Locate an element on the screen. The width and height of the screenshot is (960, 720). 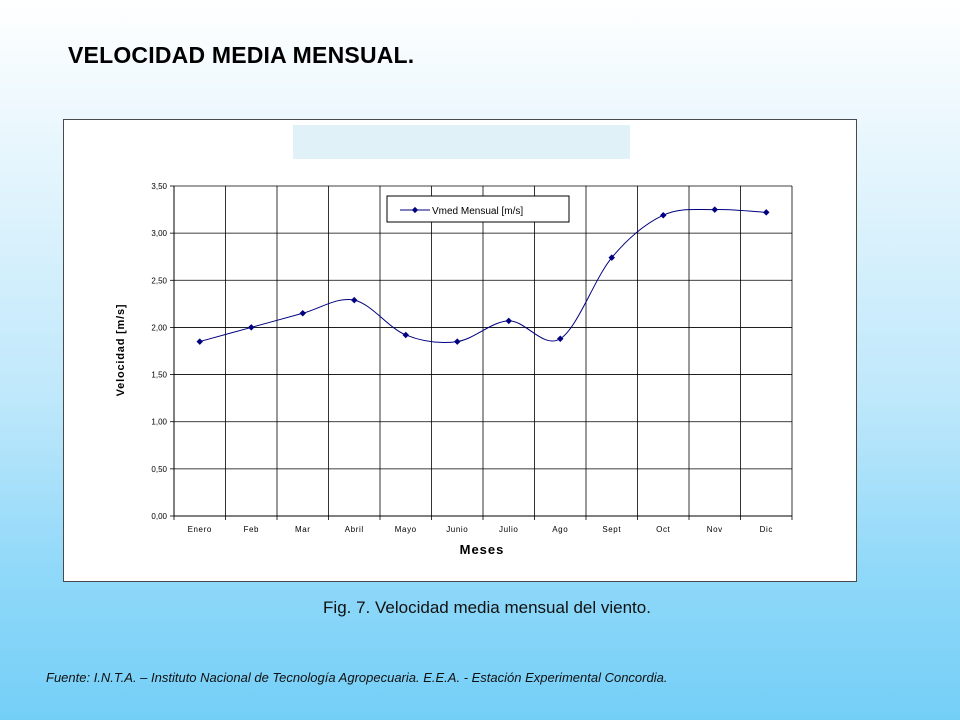
y-tick-label: 2,00 is located at coordinates (159, 327).